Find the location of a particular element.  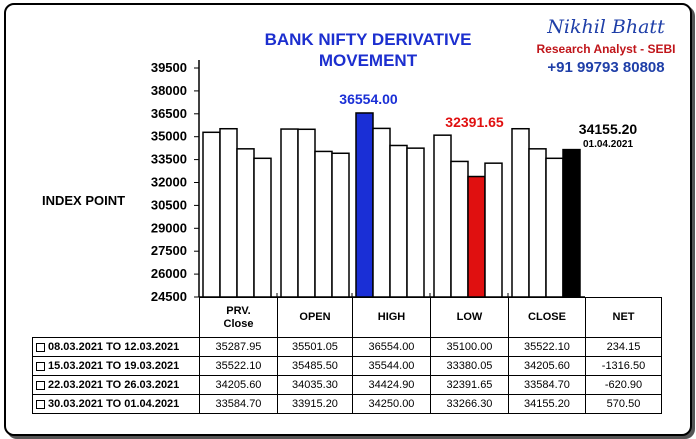

brand-name: Nikhil Bhatt is located at coordinates (606, 27).